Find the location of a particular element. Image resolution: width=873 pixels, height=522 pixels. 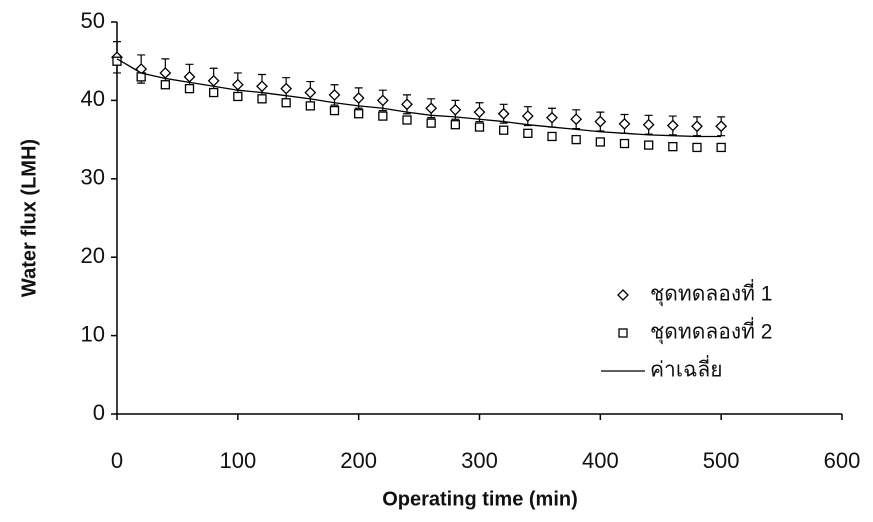

x-tick-label: 300 is located at coordinates (479, 460).